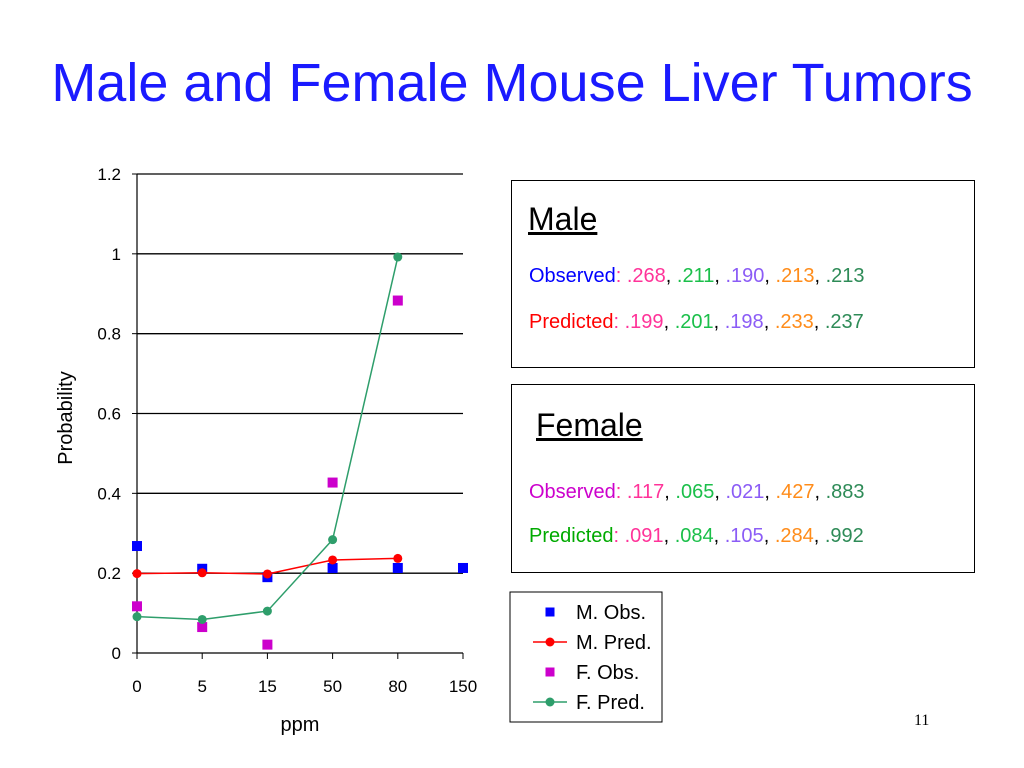  I want to click on stat-value: .199, so click(644, 322).